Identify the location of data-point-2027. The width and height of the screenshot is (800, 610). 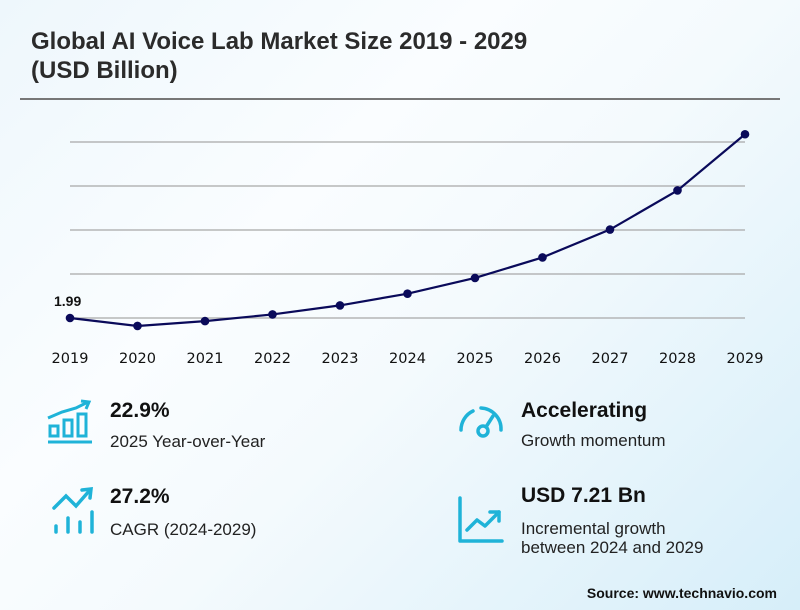
(610, 229).